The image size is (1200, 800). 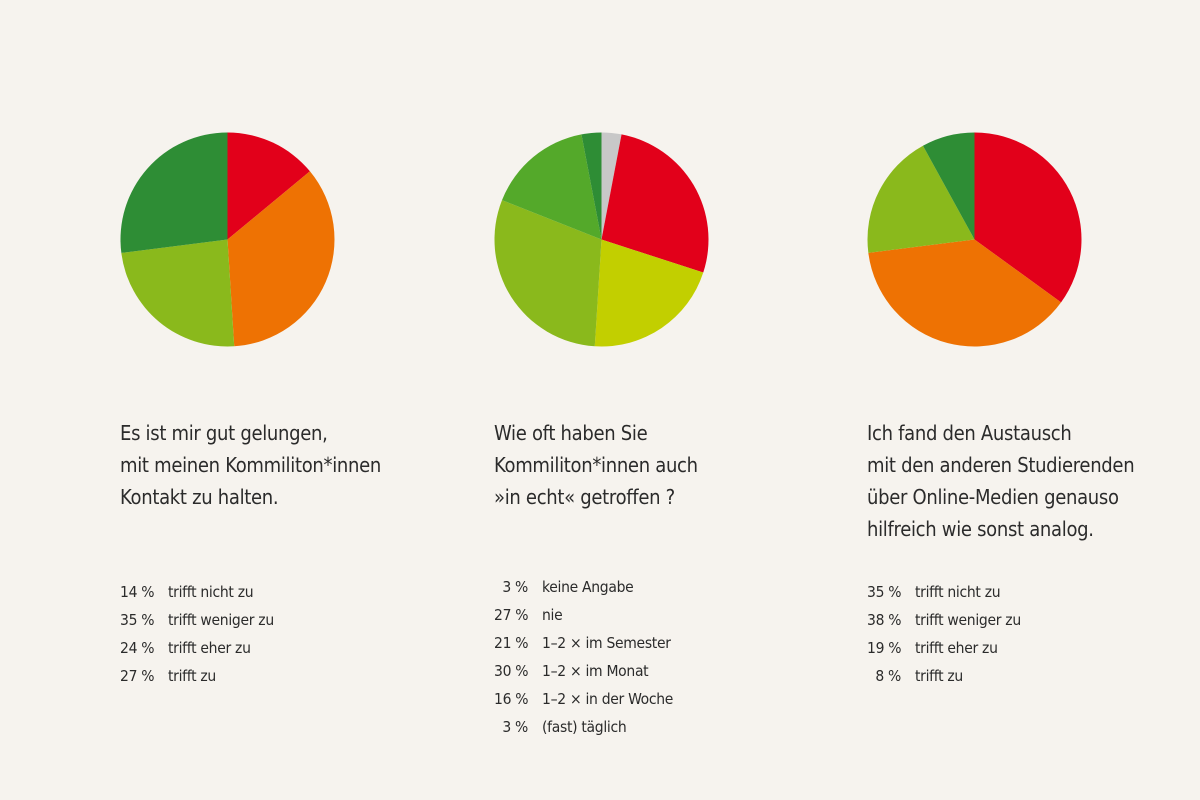 What do you see at coordinates (548, 273) in the screenshot?
I see `pie-slice-1-2-im-monat` at bounding box center [548, 273].